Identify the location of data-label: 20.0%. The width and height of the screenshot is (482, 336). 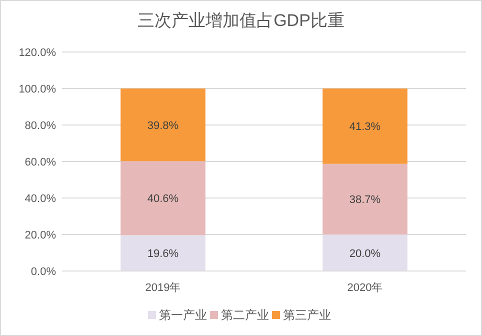
(365, 254).